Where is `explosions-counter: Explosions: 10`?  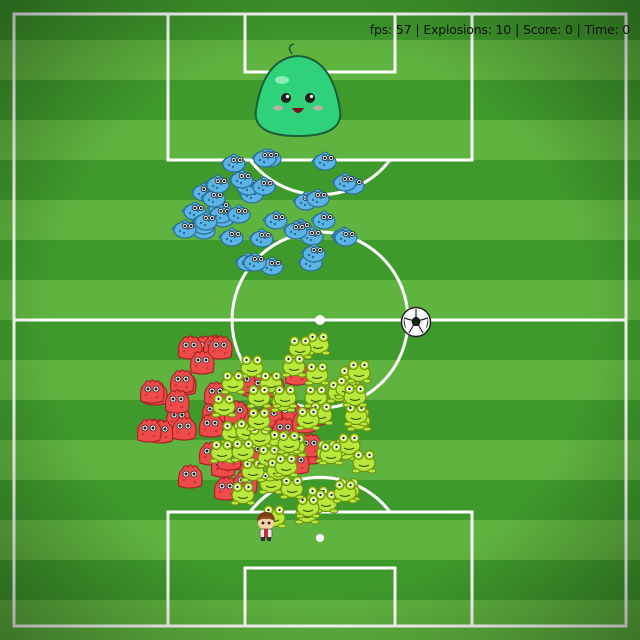
explosions-counter: Explosions: 10 is located at coordinates (467, 29).